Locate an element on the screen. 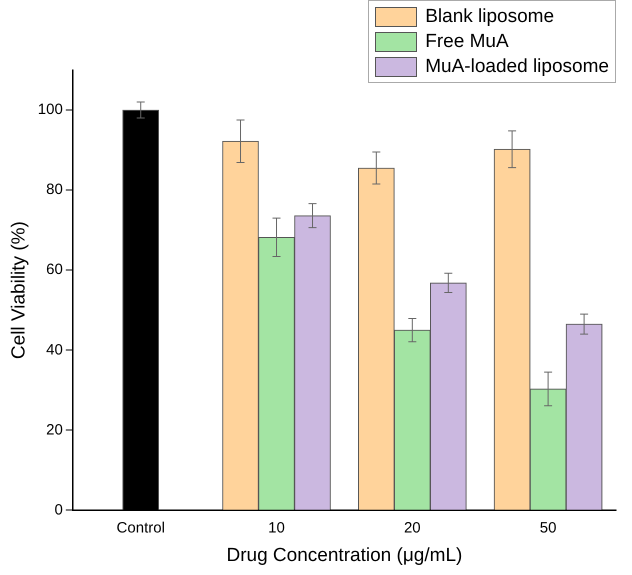 The height and width of the screenshot is (575, 632). x-tick-label: Control is located at coordinates (140, 527).